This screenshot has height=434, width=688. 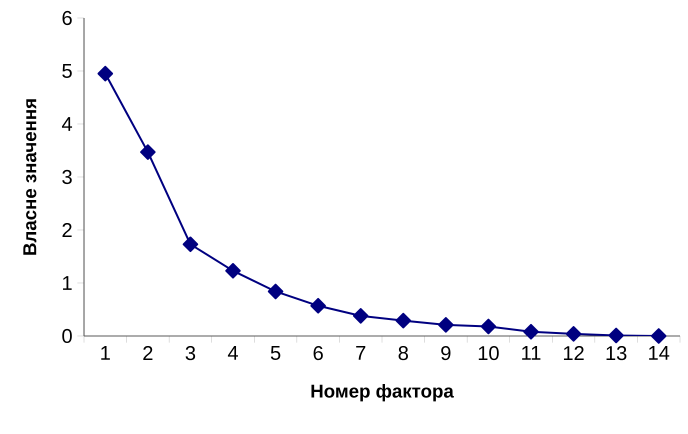 I want to click on x-tick-label: 6, so click(x=318, y=353).